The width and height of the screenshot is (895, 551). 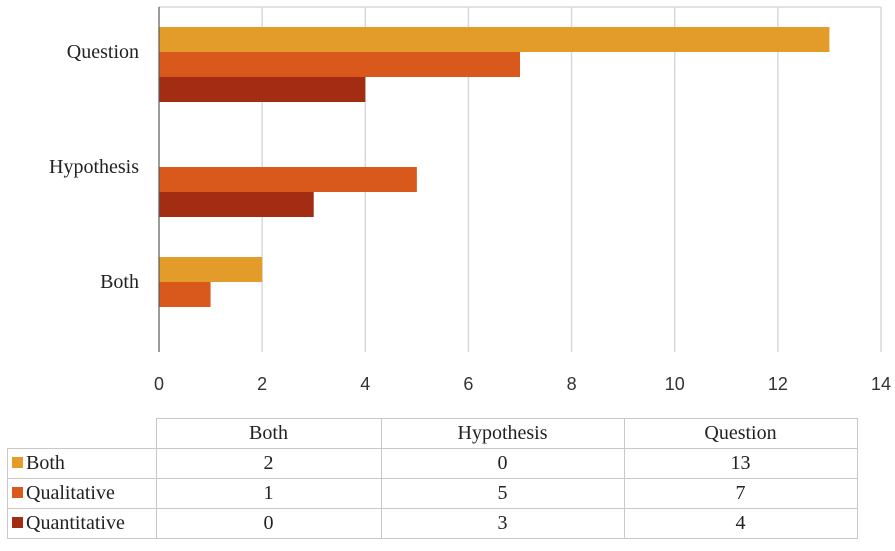 I want to click on x-tick-label: 14, so click(x=881, y=384).